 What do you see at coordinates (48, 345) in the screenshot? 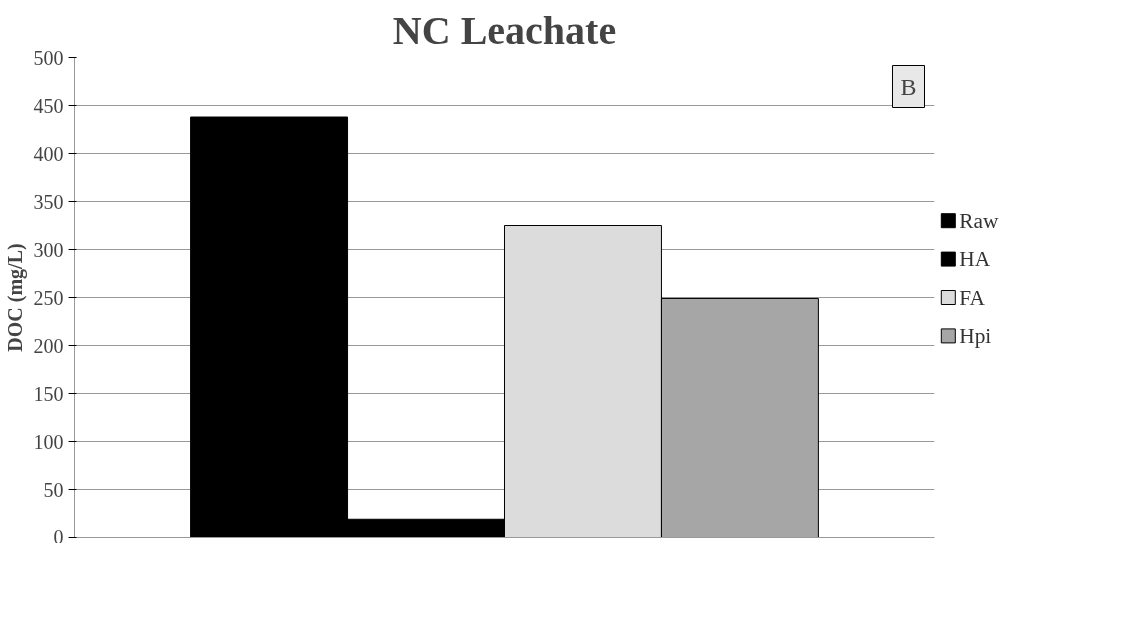
I see `y-tick-label: 200` at bounding box center [48, 345].